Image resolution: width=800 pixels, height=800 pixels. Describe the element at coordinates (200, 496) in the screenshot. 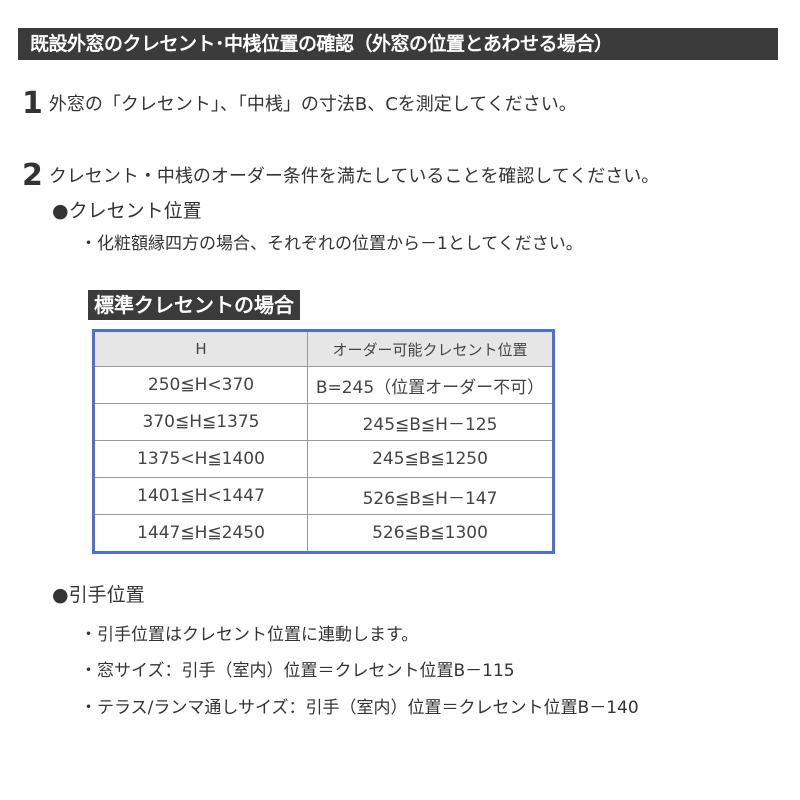

I see `table-cell: 1401≦H<1447` at that location.